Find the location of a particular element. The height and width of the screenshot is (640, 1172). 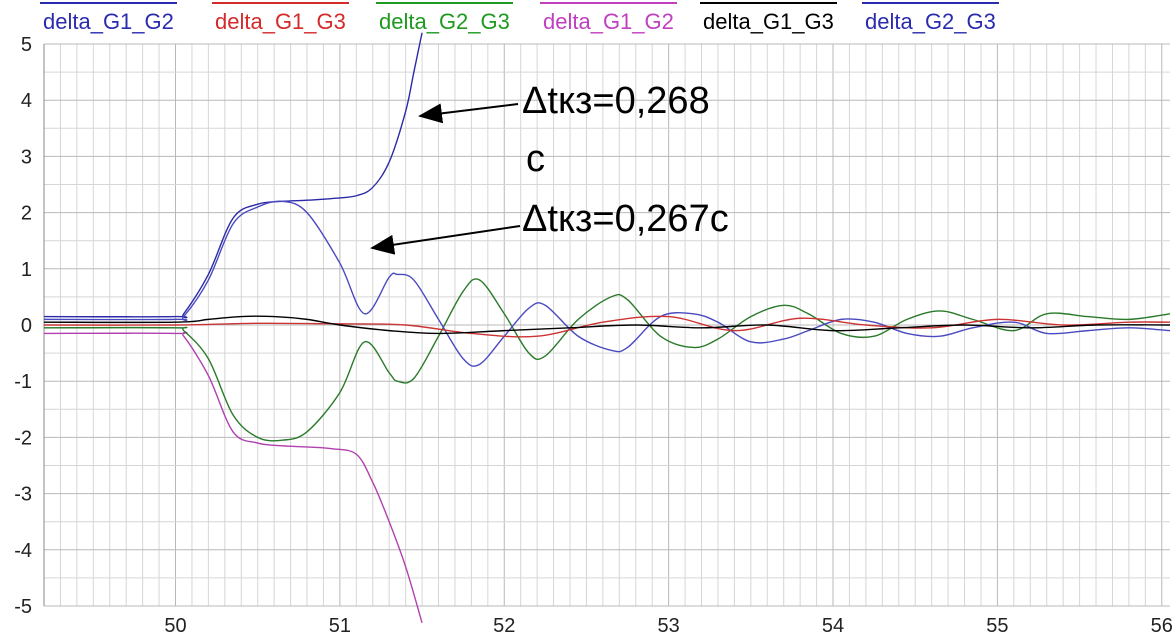

annotation-2: Δtкз=0,267с is located at coordinates (625, 219).